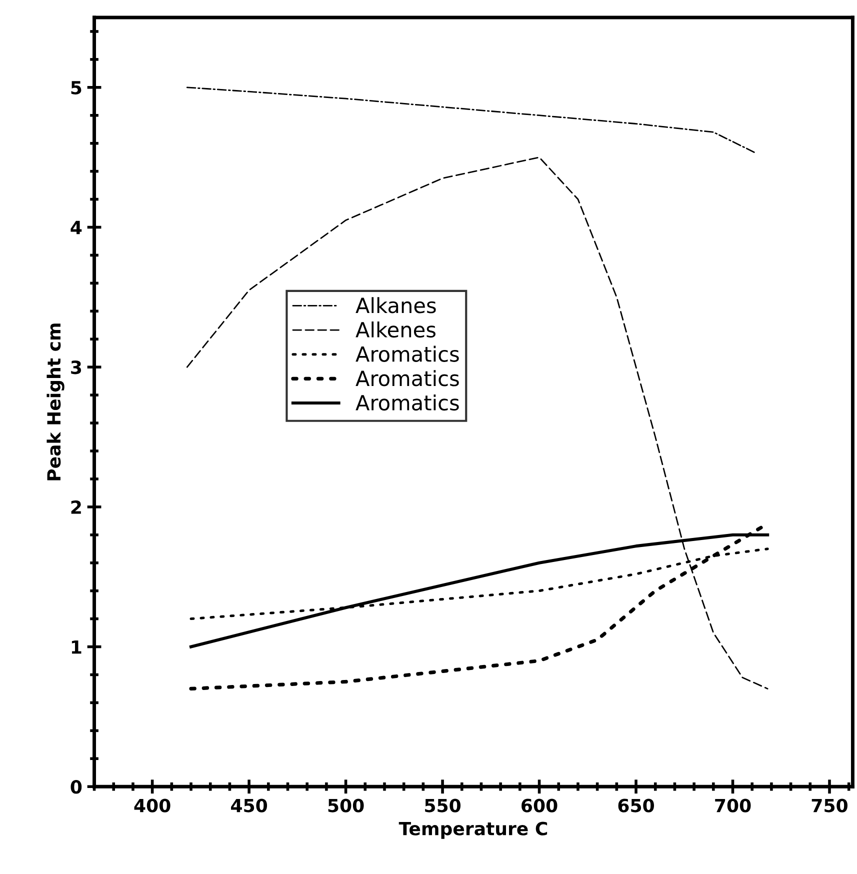 Image resolution: width=857 pixels, height=874 pixels. Describe the element at coordinates (76, 507) in the screenshot. I see `y-tick-label: 2` at that location.